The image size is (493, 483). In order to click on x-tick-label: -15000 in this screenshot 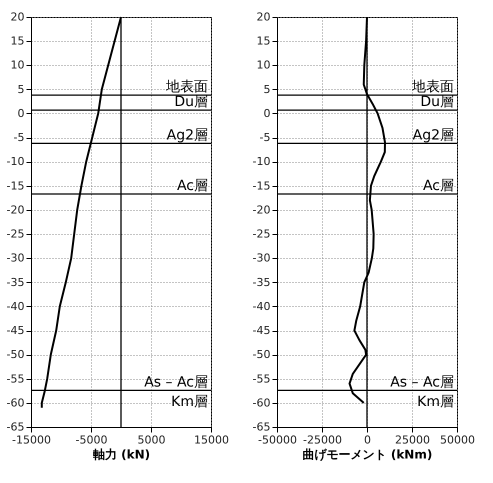, I will do `click(31, 440)`.